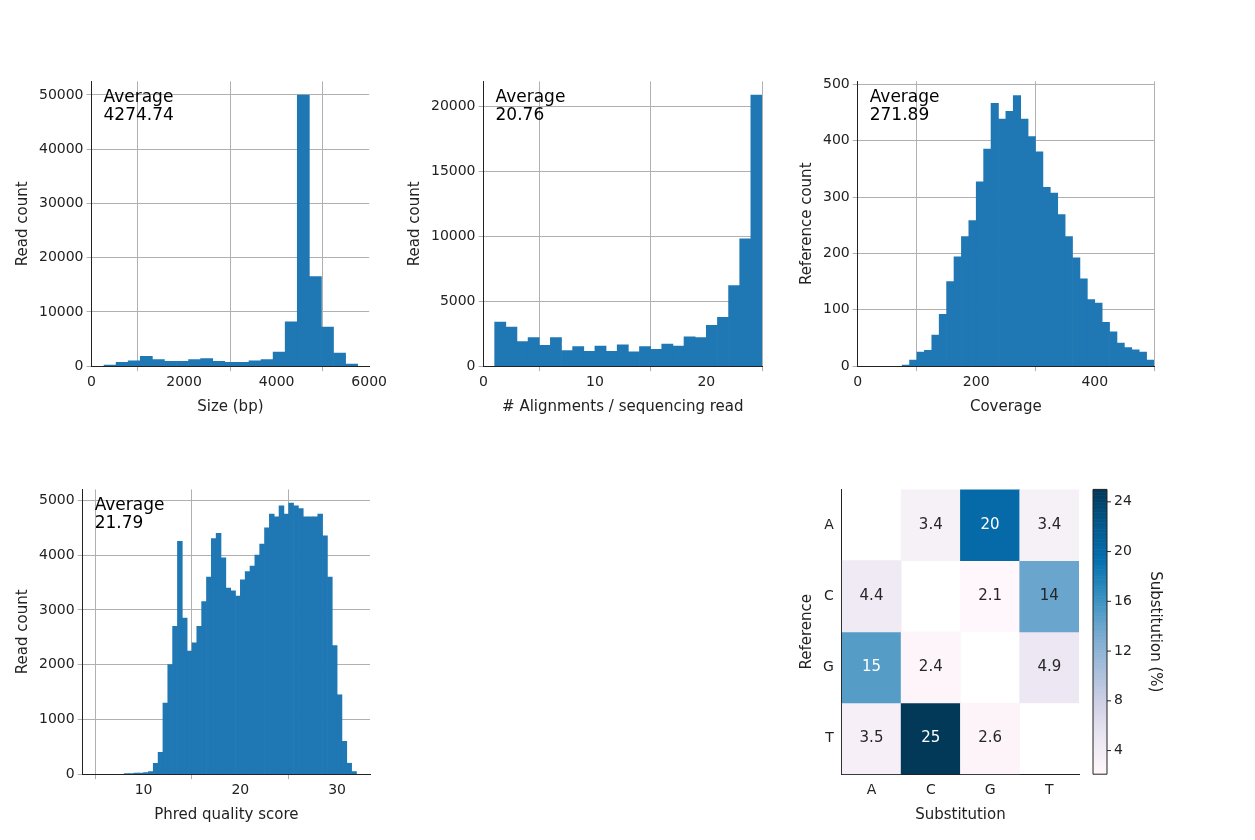  I want to click on annotation: Average 271.89, so click(904, 105).